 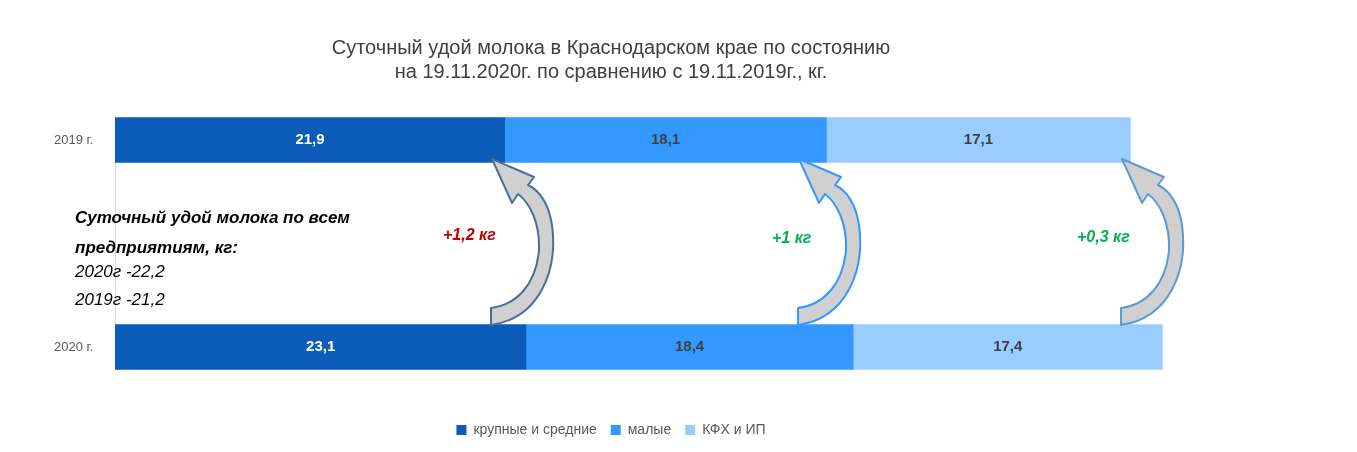 I want to click on annotation: +1,2 кг, so click(x=469, y=235).